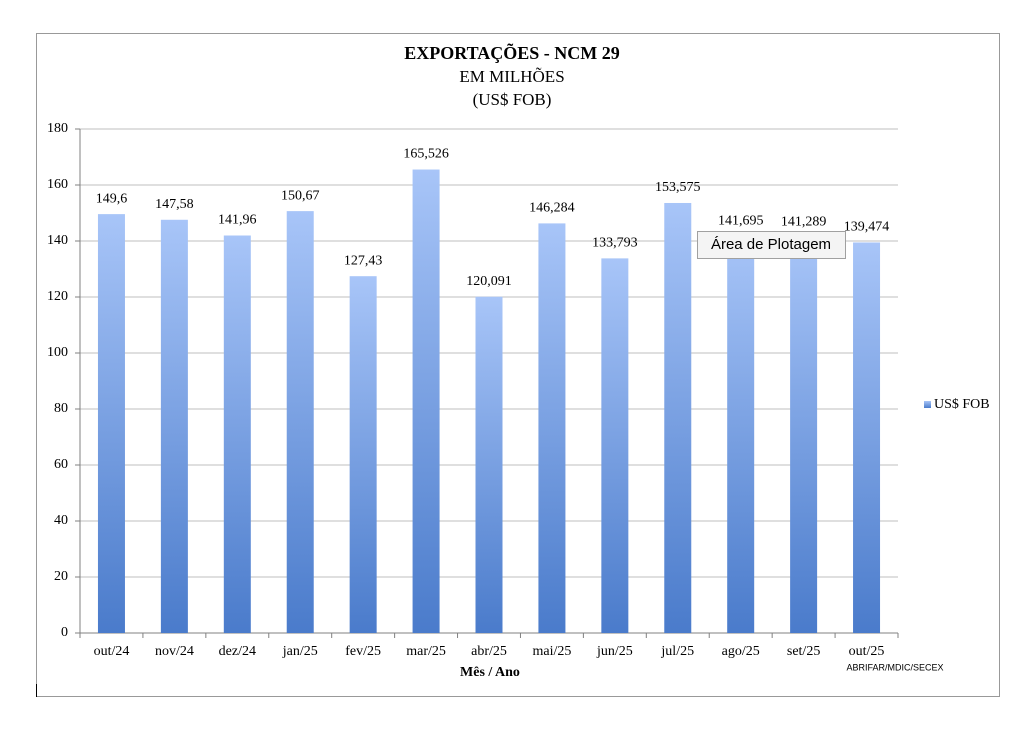  What do you see at coordinates (489, 651) in the screenshot?
I see `x-tick-label: abr/25` at bounding box center [489, 651].